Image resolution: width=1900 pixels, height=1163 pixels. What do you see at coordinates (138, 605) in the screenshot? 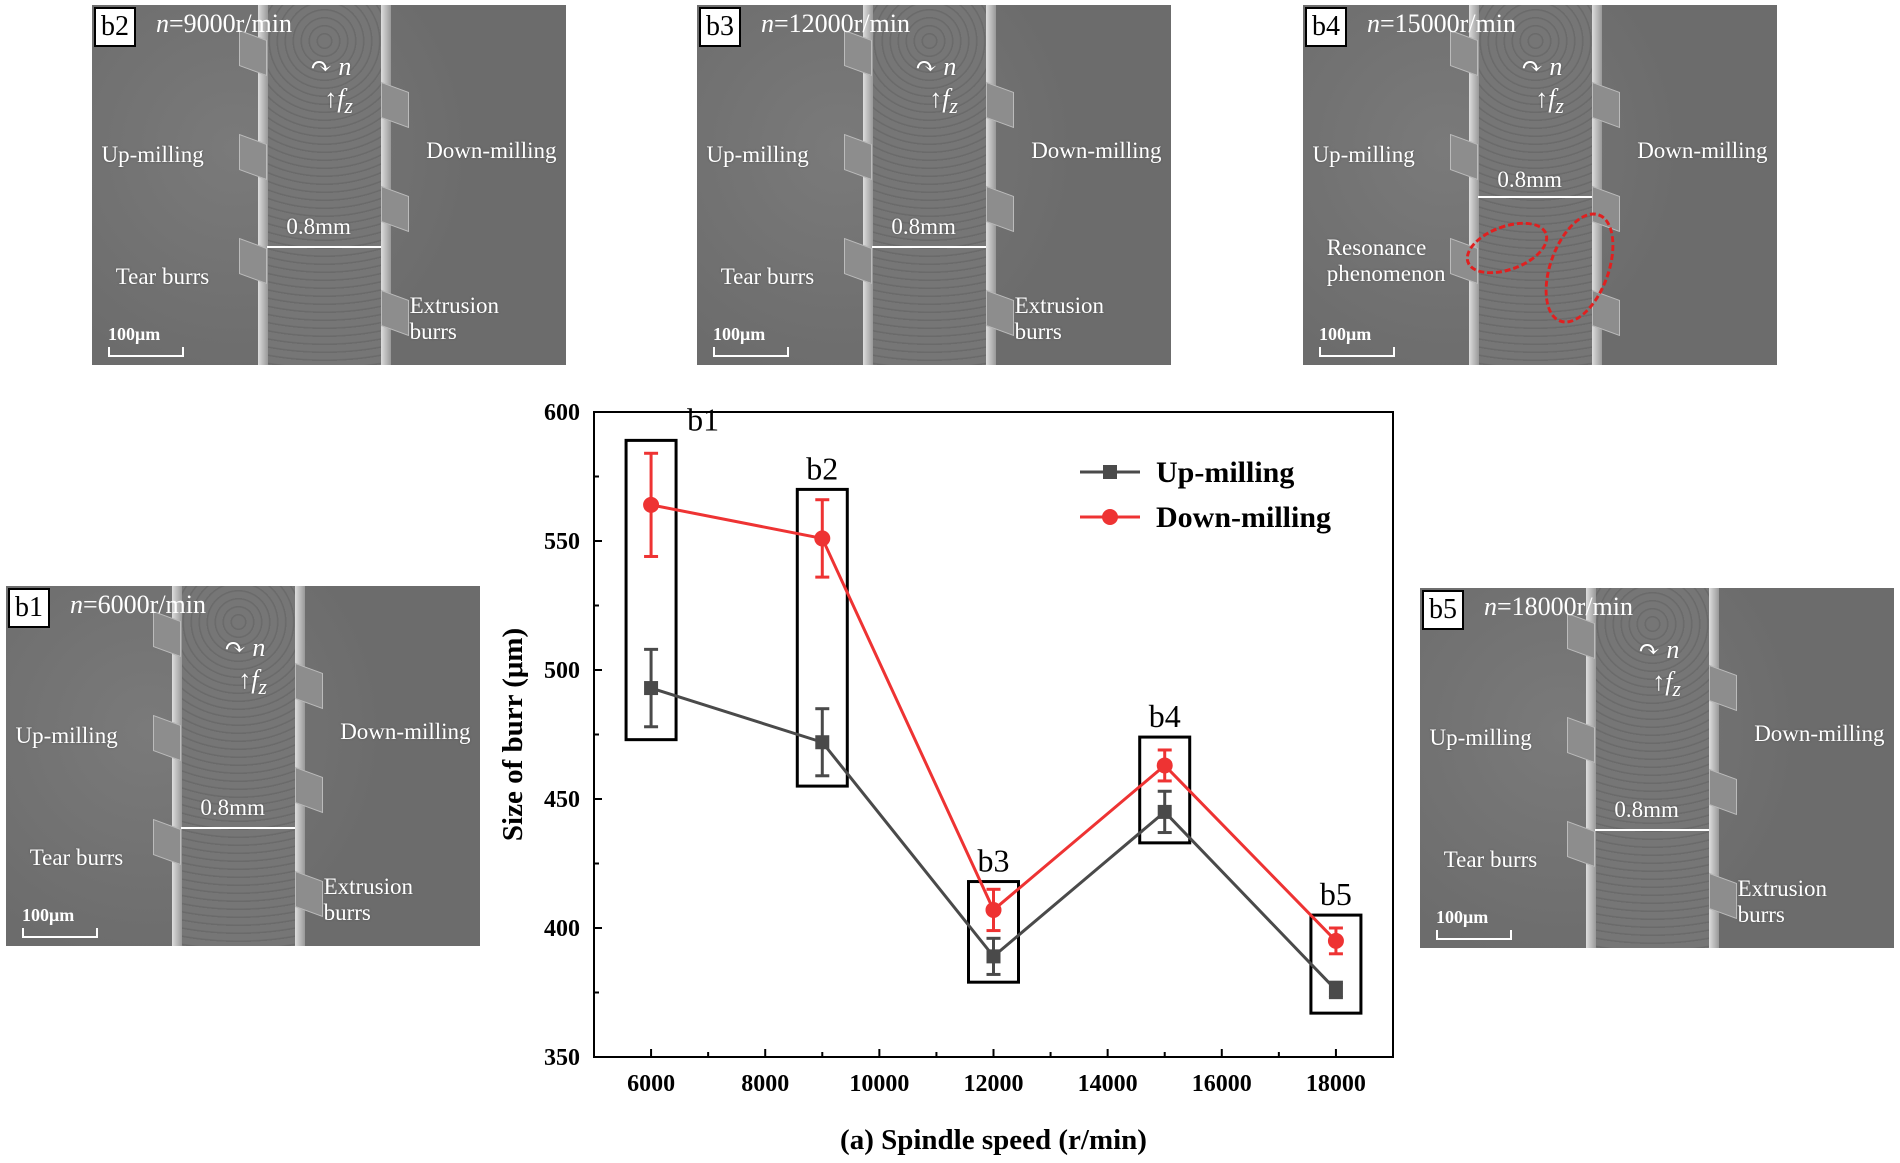
I see `speed-label: n=6000r/min` at bounding box center [138, 605].